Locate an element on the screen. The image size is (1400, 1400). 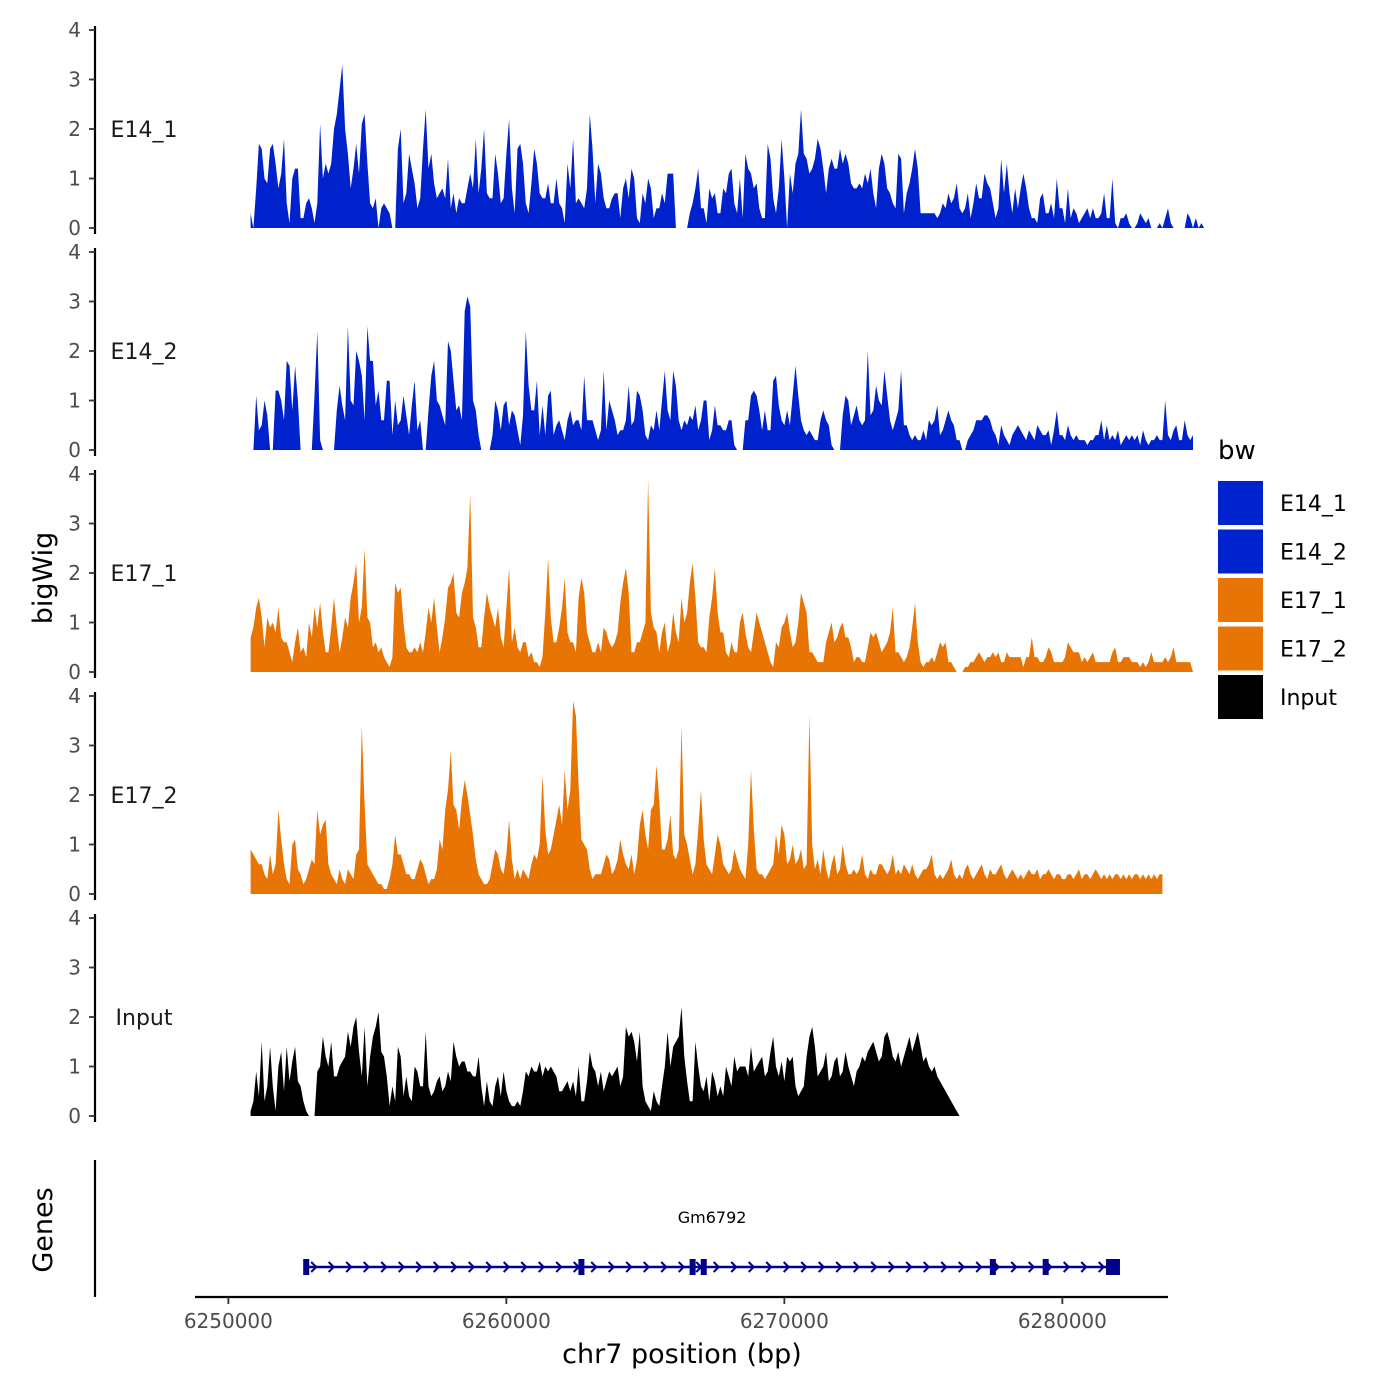
legend-label: E17_2 is located at coordinates (1313, 650).